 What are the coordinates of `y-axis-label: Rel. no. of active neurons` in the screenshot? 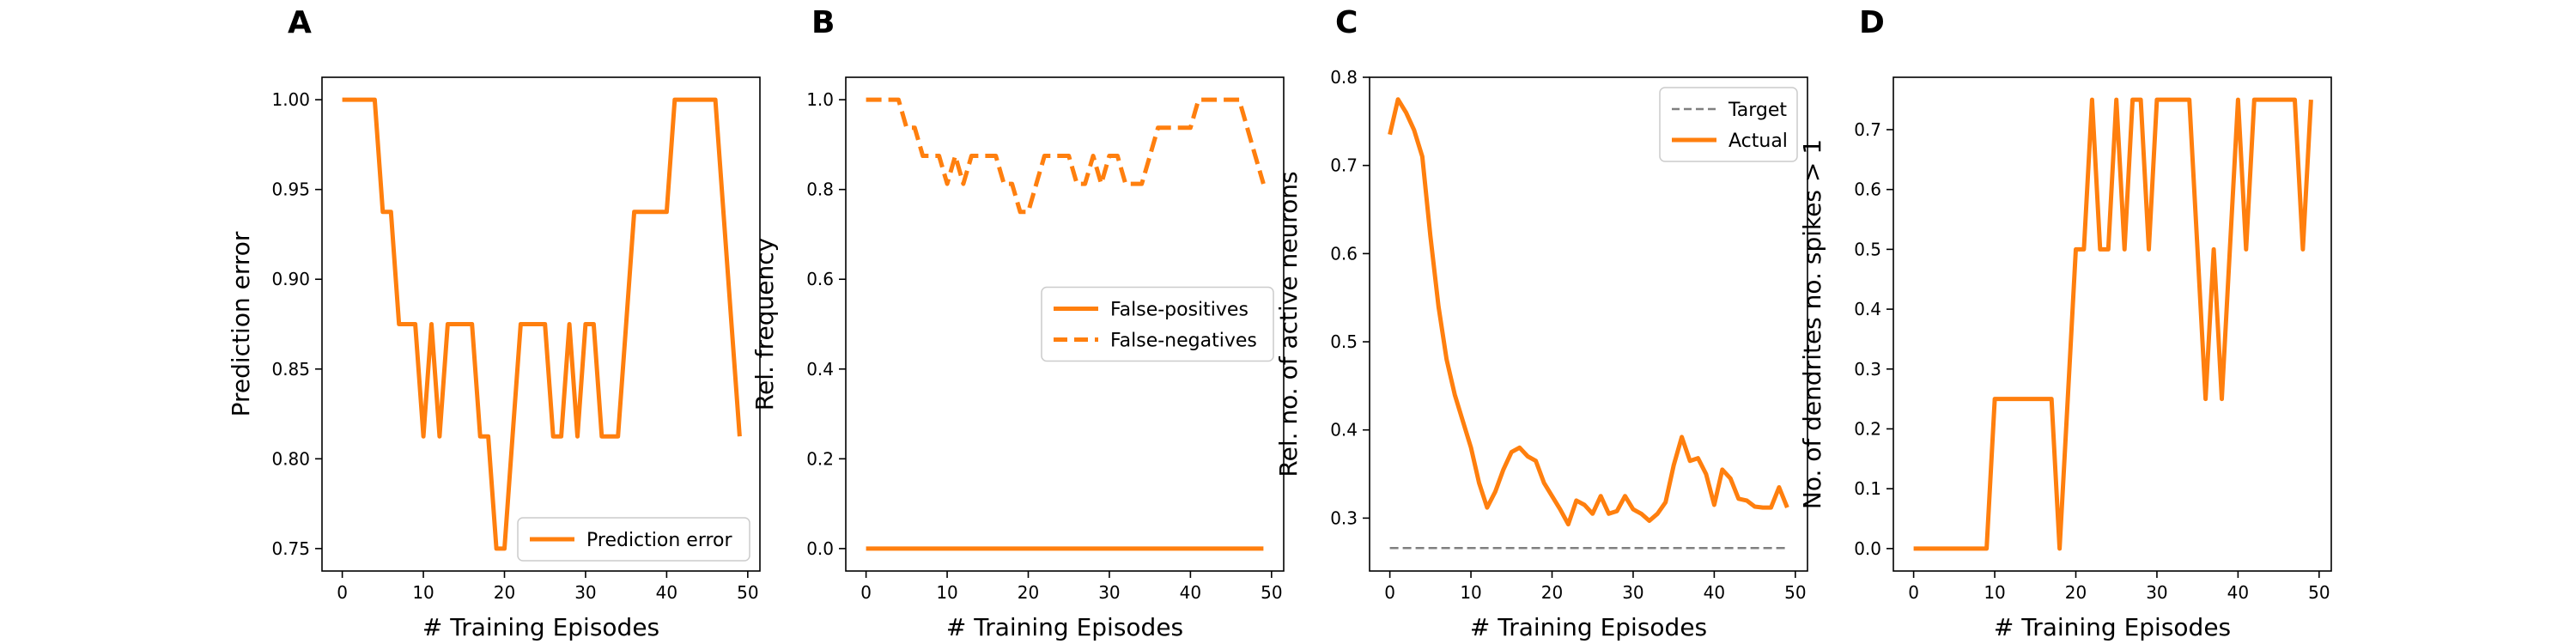 It's located at (1288, 324).